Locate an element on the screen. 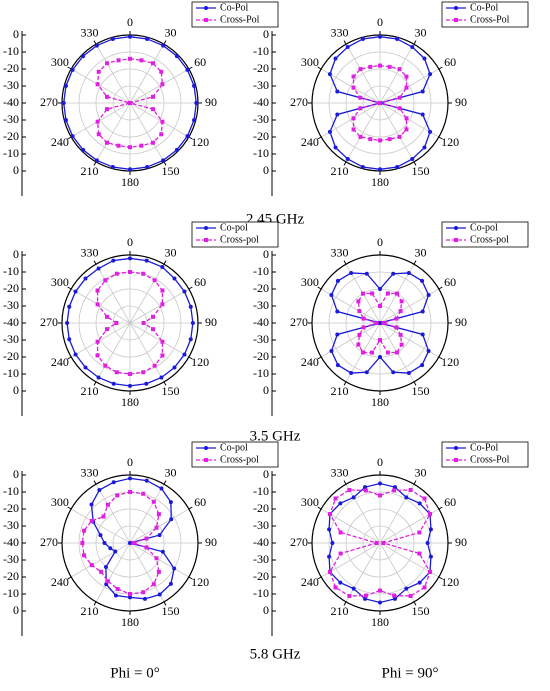  angle-label: 240 is located at coordinates (310, 142).